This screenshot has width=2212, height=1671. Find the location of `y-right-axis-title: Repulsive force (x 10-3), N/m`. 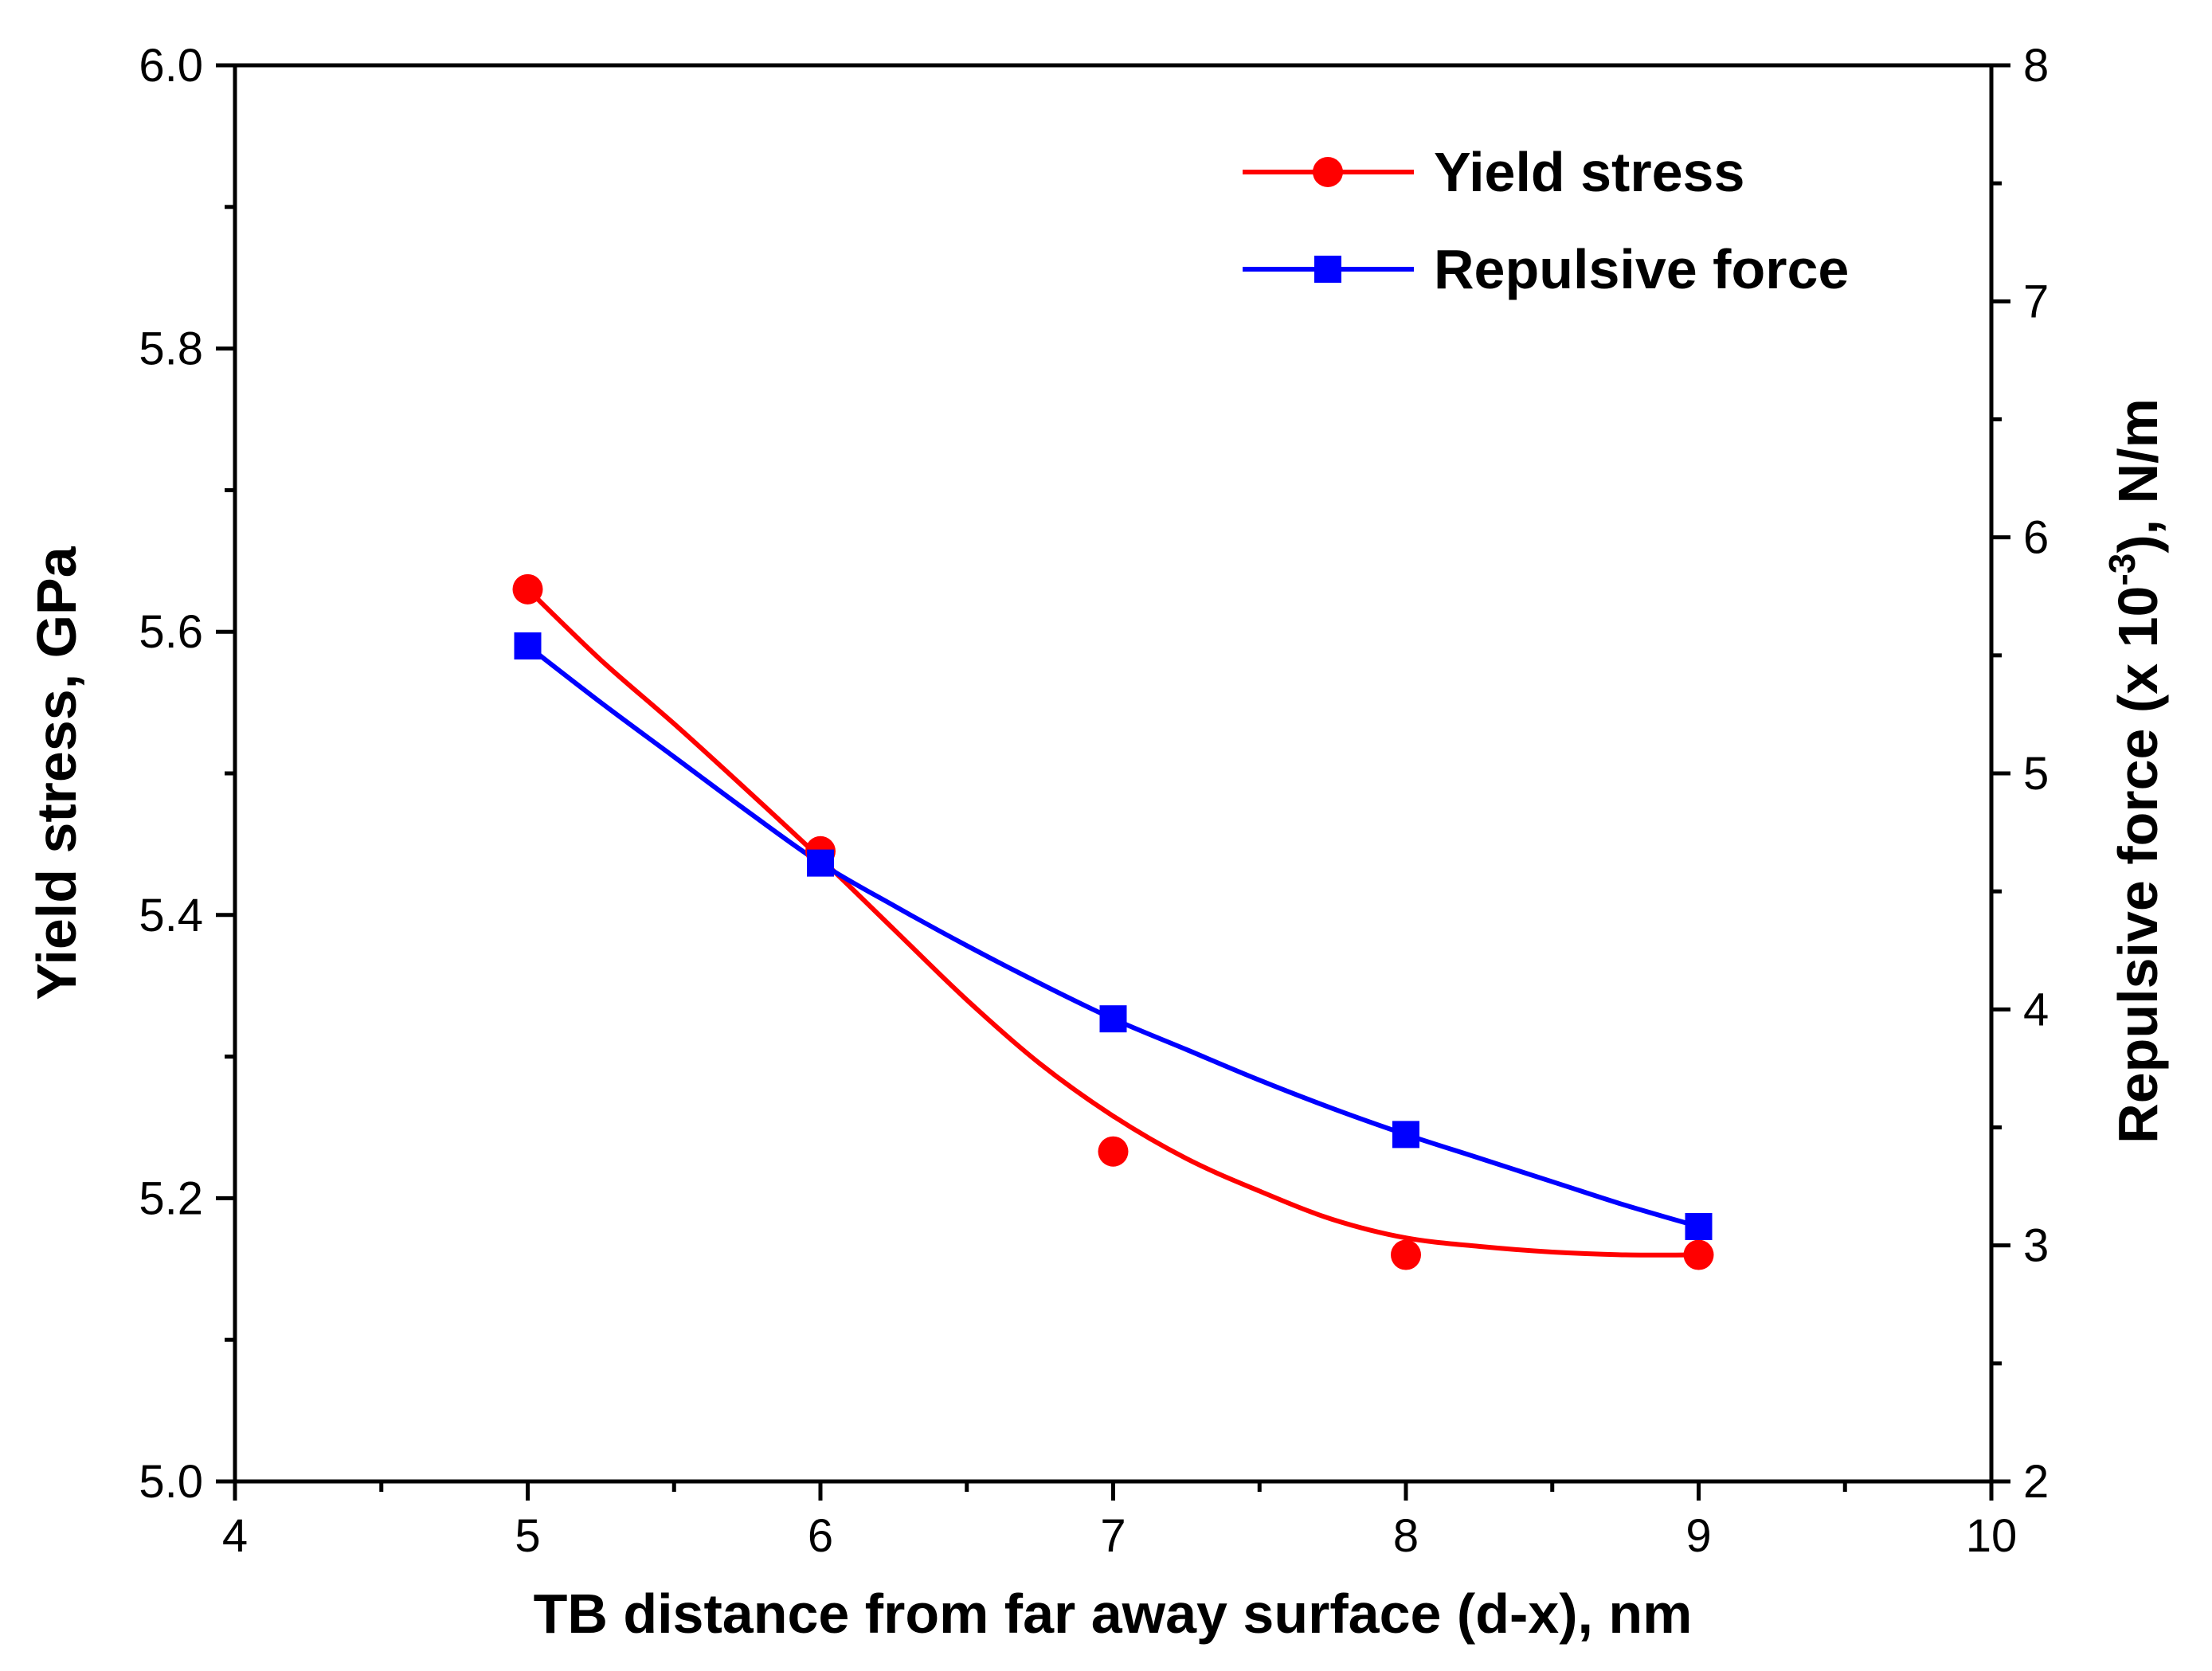

y-right-axis-title: Repulsive force (x 10-3), N/m is located at coordinates (2135, 771).